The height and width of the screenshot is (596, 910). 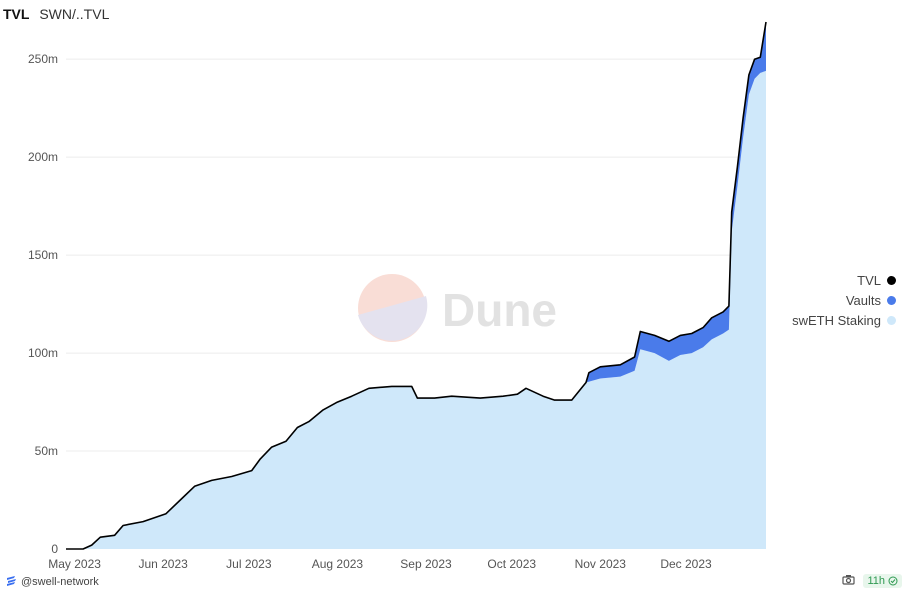 I want to click on footer-status: 11h, so click(x=872, y=581).